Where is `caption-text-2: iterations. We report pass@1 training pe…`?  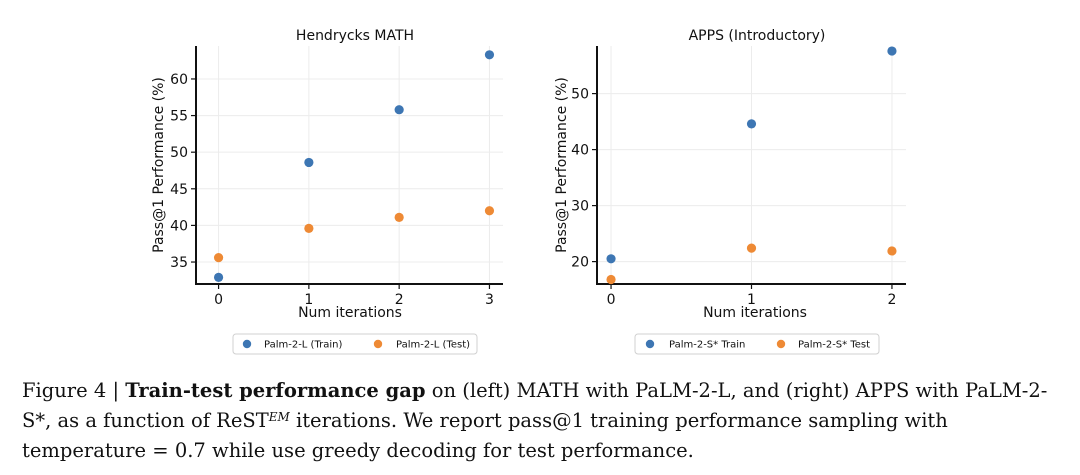
caption-text-2: iterations. We report pass@1 training pe… is located at coordinates (485, 435).